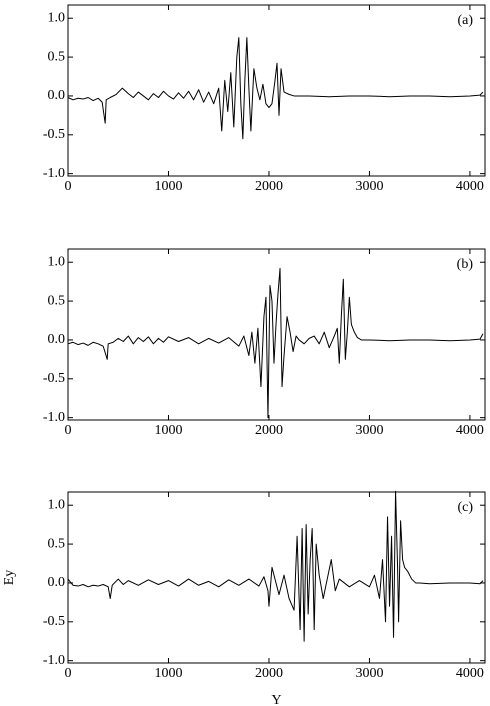  Describe the element at coordinates (9, 578) in the screenshot. I see `y-axis-label: Ey` at that location.